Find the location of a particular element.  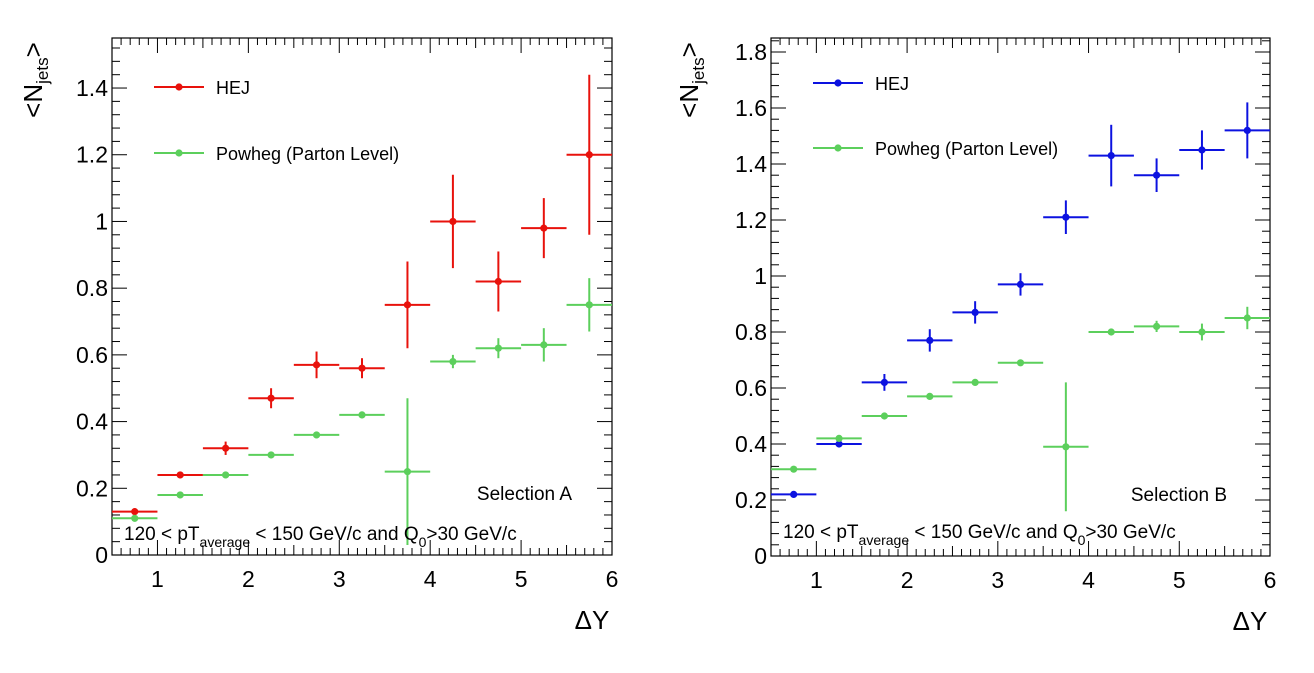

series-powheg-parton-level- is located at coordinates (1020, 409).